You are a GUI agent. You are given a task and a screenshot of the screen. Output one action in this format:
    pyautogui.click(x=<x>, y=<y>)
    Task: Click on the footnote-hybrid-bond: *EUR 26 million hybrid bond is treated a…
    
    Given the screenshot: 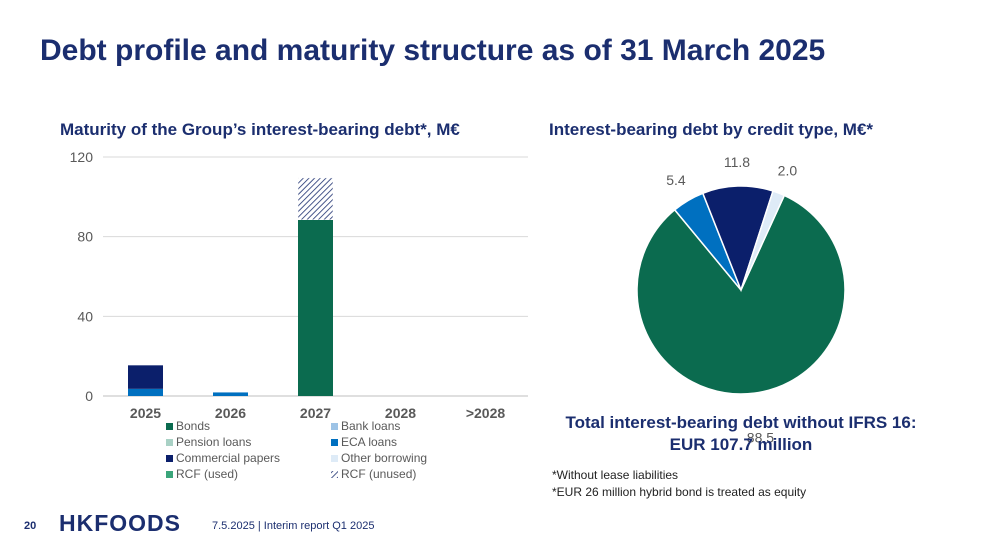 What is the action you would take?
    pyautogui.click(x=679, y=492)
    